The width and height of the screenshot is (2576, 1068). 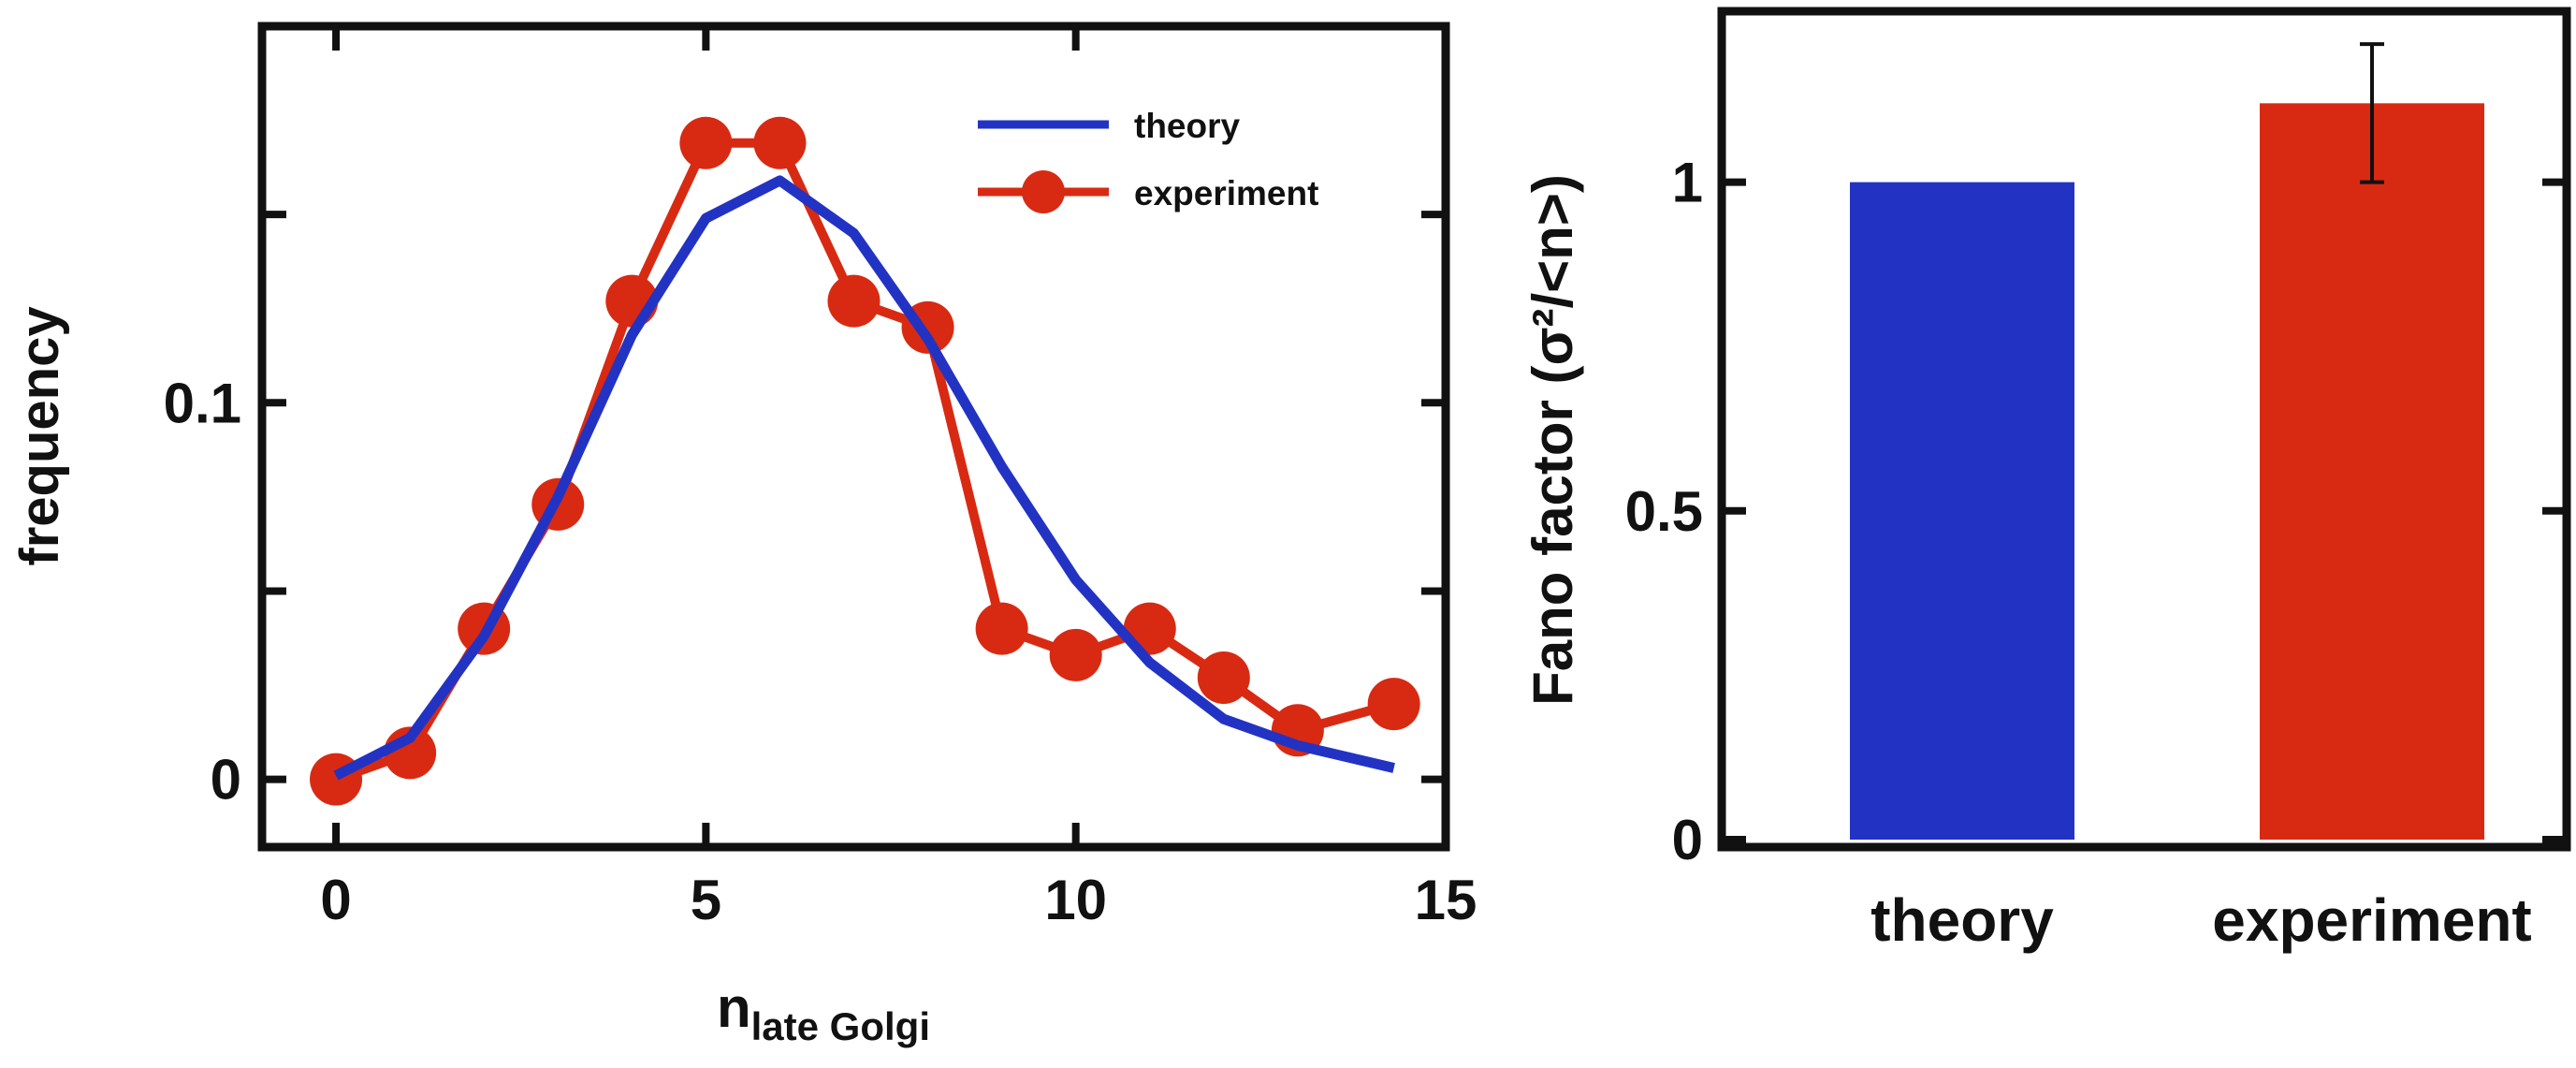 I want to click on y-tick-label: 0, so click(x=226, y=780).